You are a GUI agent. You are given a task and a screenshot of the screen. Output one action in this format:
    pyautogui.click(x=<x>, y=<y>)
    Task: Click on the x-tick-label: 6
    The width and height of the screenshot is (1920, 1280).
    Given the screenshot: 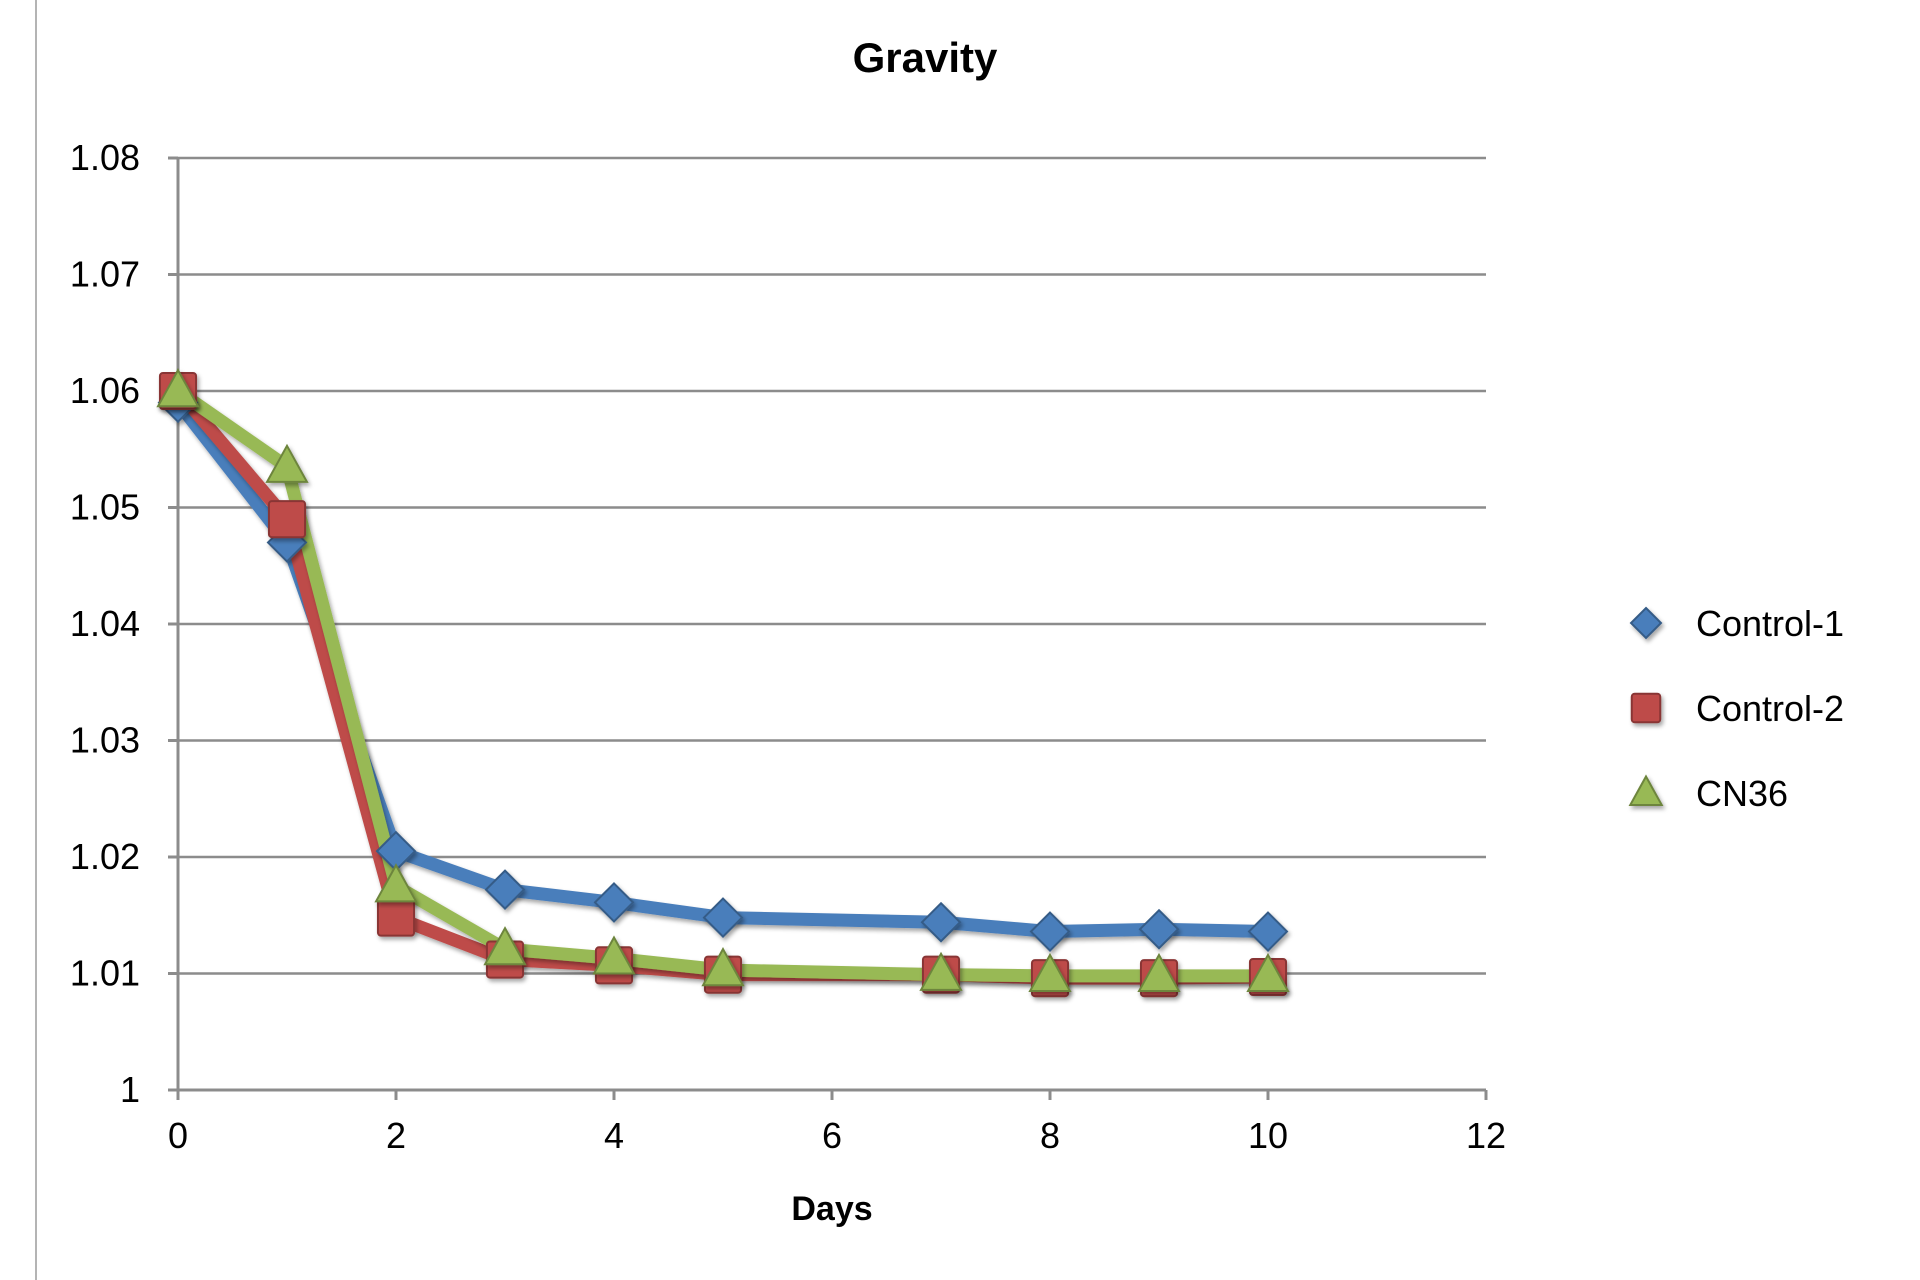 What is the action you would take?
    pyautogui.click(x=832, y=1135)
    